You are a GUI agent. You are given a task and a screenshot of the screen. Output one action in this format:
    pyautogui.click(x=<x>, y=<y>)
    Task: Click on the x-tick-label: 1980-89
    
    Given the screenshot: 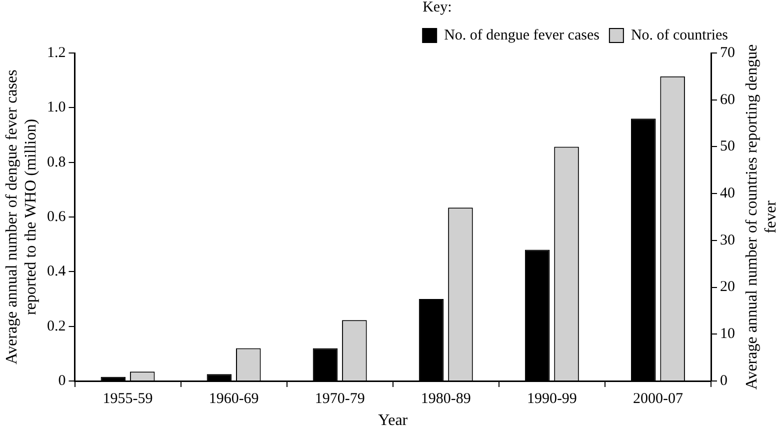 What is the action you would take?
    pyautogui.click(x=445, y=398)
    